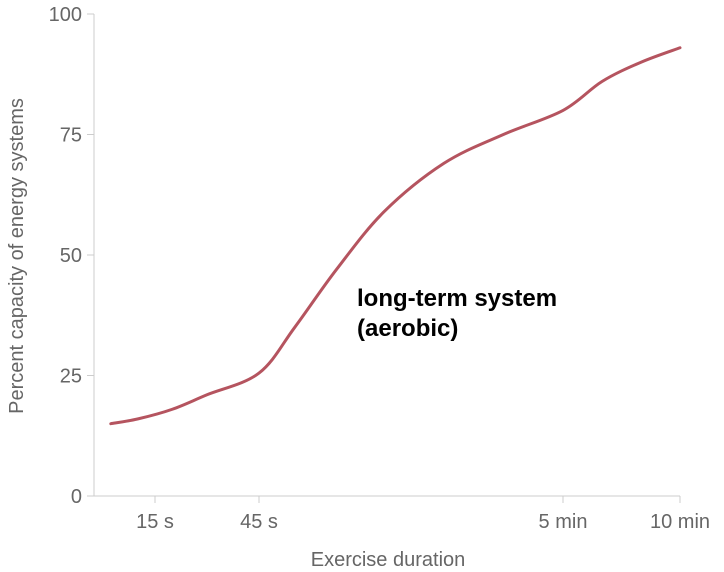 This screenshot has height=572, width=724. I want to click on x-tick-label: 15 s, so click(155, 522).